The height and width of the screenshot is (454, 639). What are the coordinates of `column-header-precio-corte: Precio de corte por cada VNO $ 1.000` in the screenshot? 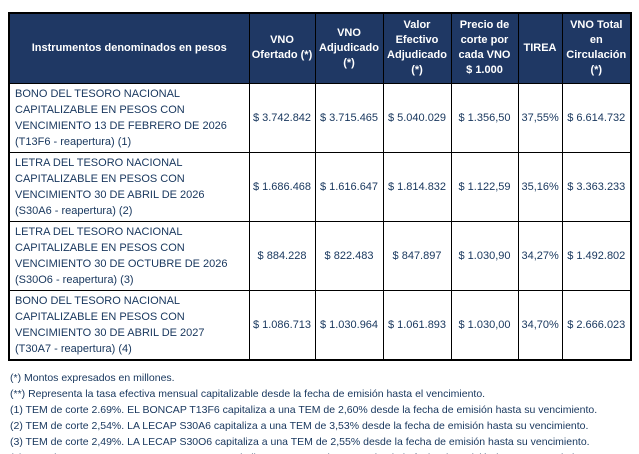 It's located at (484, 48).